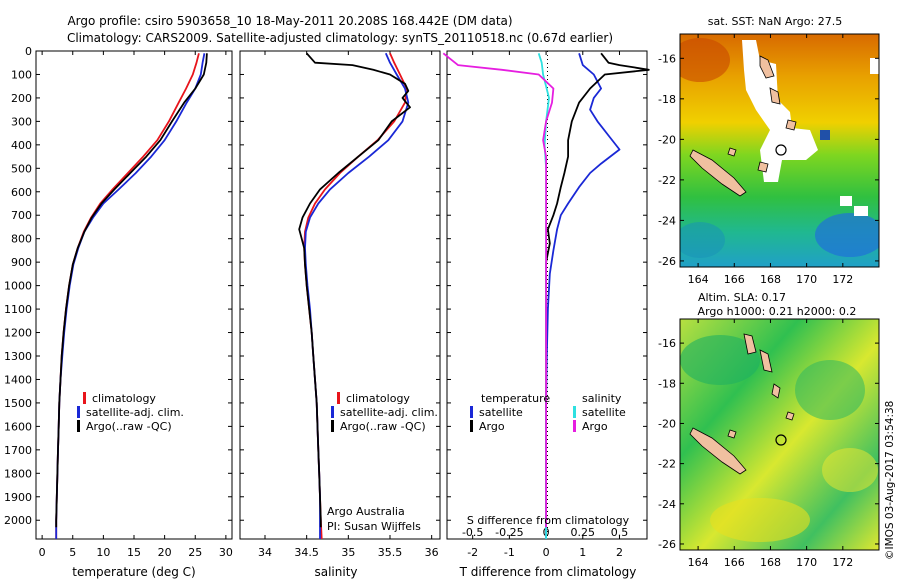  What do you see at coordinates (72, 552) in the screenshot?
I see `x-tick-label: 5` at bounding box center [72, 552].